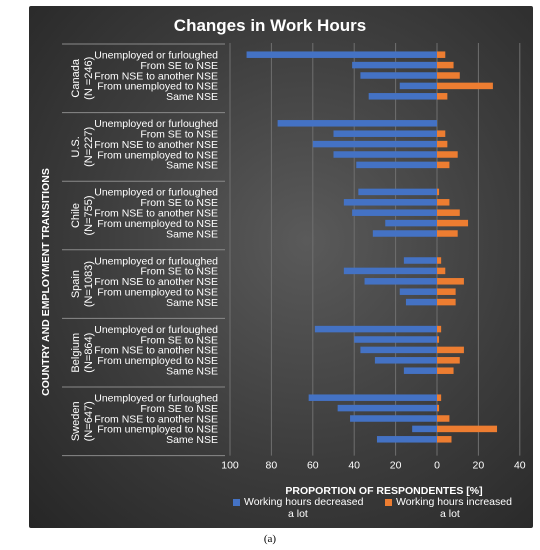 The width and height of the screenshot is (540, 550). I want to click on chart-title: Changes in Work Hours, so click(270, 25).